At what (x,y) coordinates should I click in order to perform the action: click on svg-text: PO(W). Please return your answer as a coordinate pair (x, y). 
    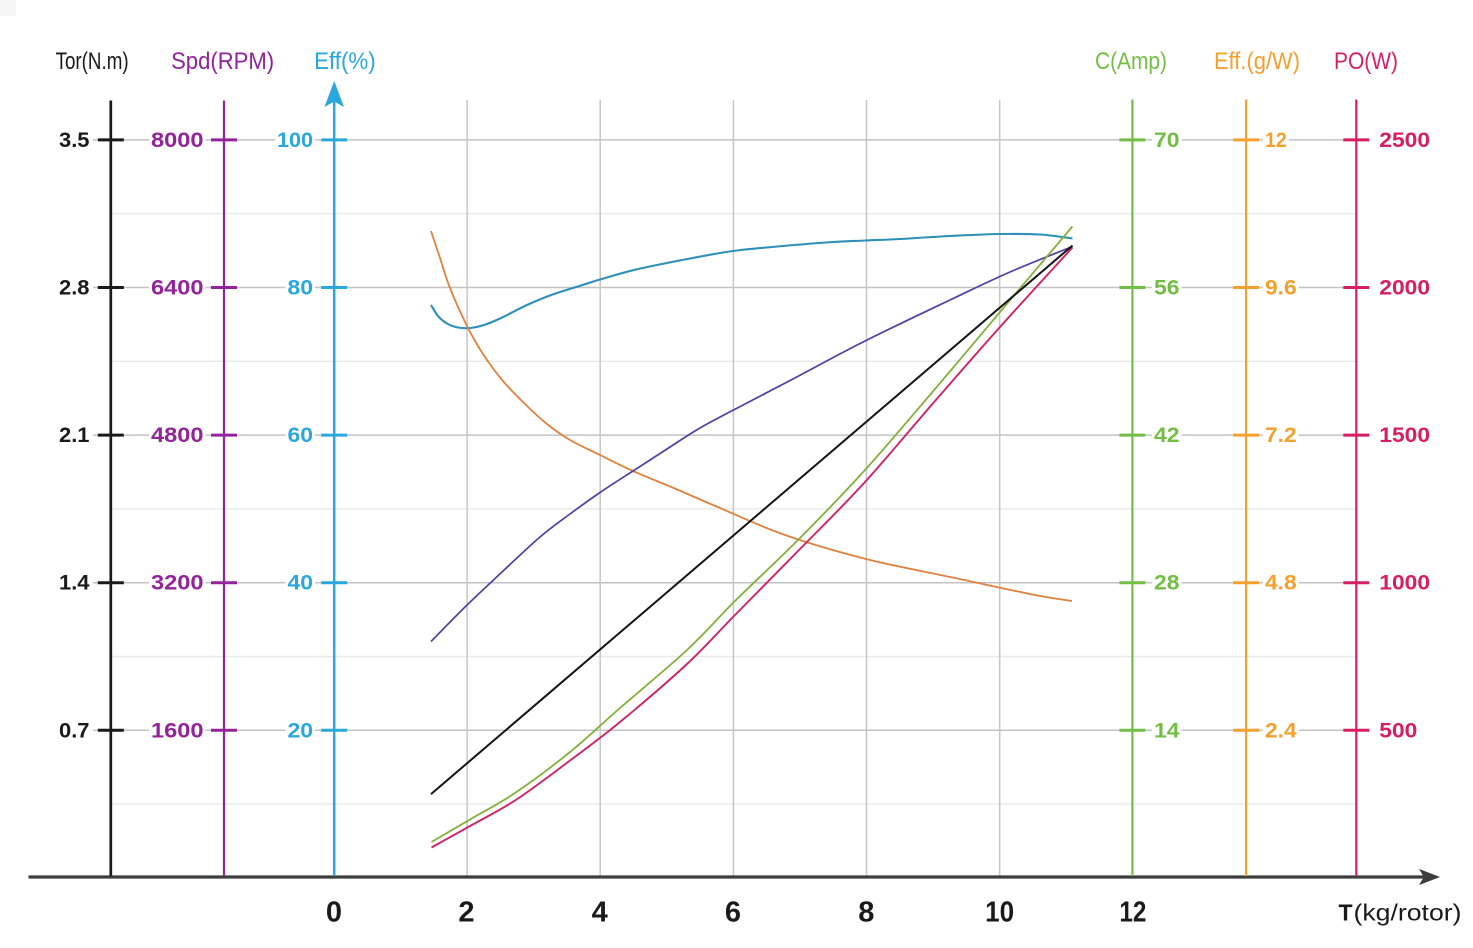
    Looking at the image, I should click on (1366, 61).